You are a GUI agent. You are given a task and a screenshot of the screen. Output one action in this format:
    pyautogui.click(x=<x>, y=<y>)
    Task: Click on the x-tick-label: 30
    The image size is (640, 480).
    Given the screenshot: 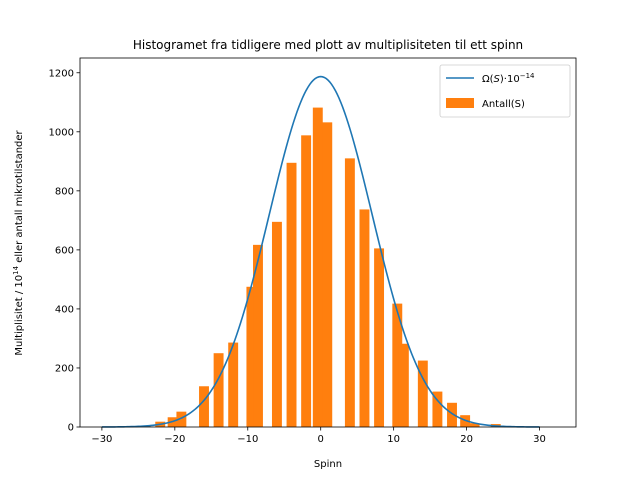 What is the action you would take?
    pyautogui.click(x=539, y=439)
    